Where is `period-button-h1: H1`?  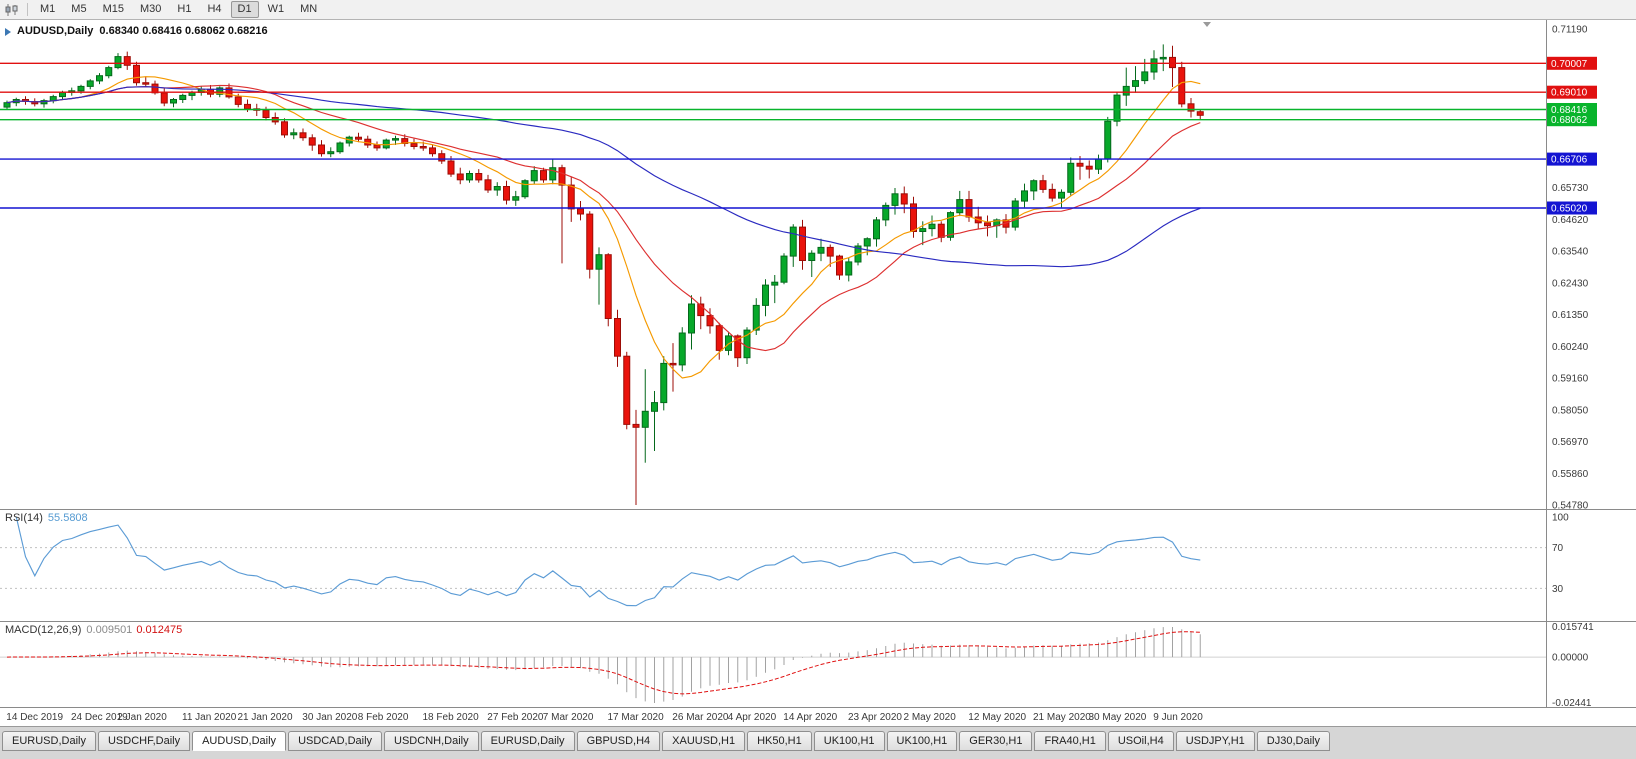
period-button-h1: H1 is located at coordinates (184, 9).